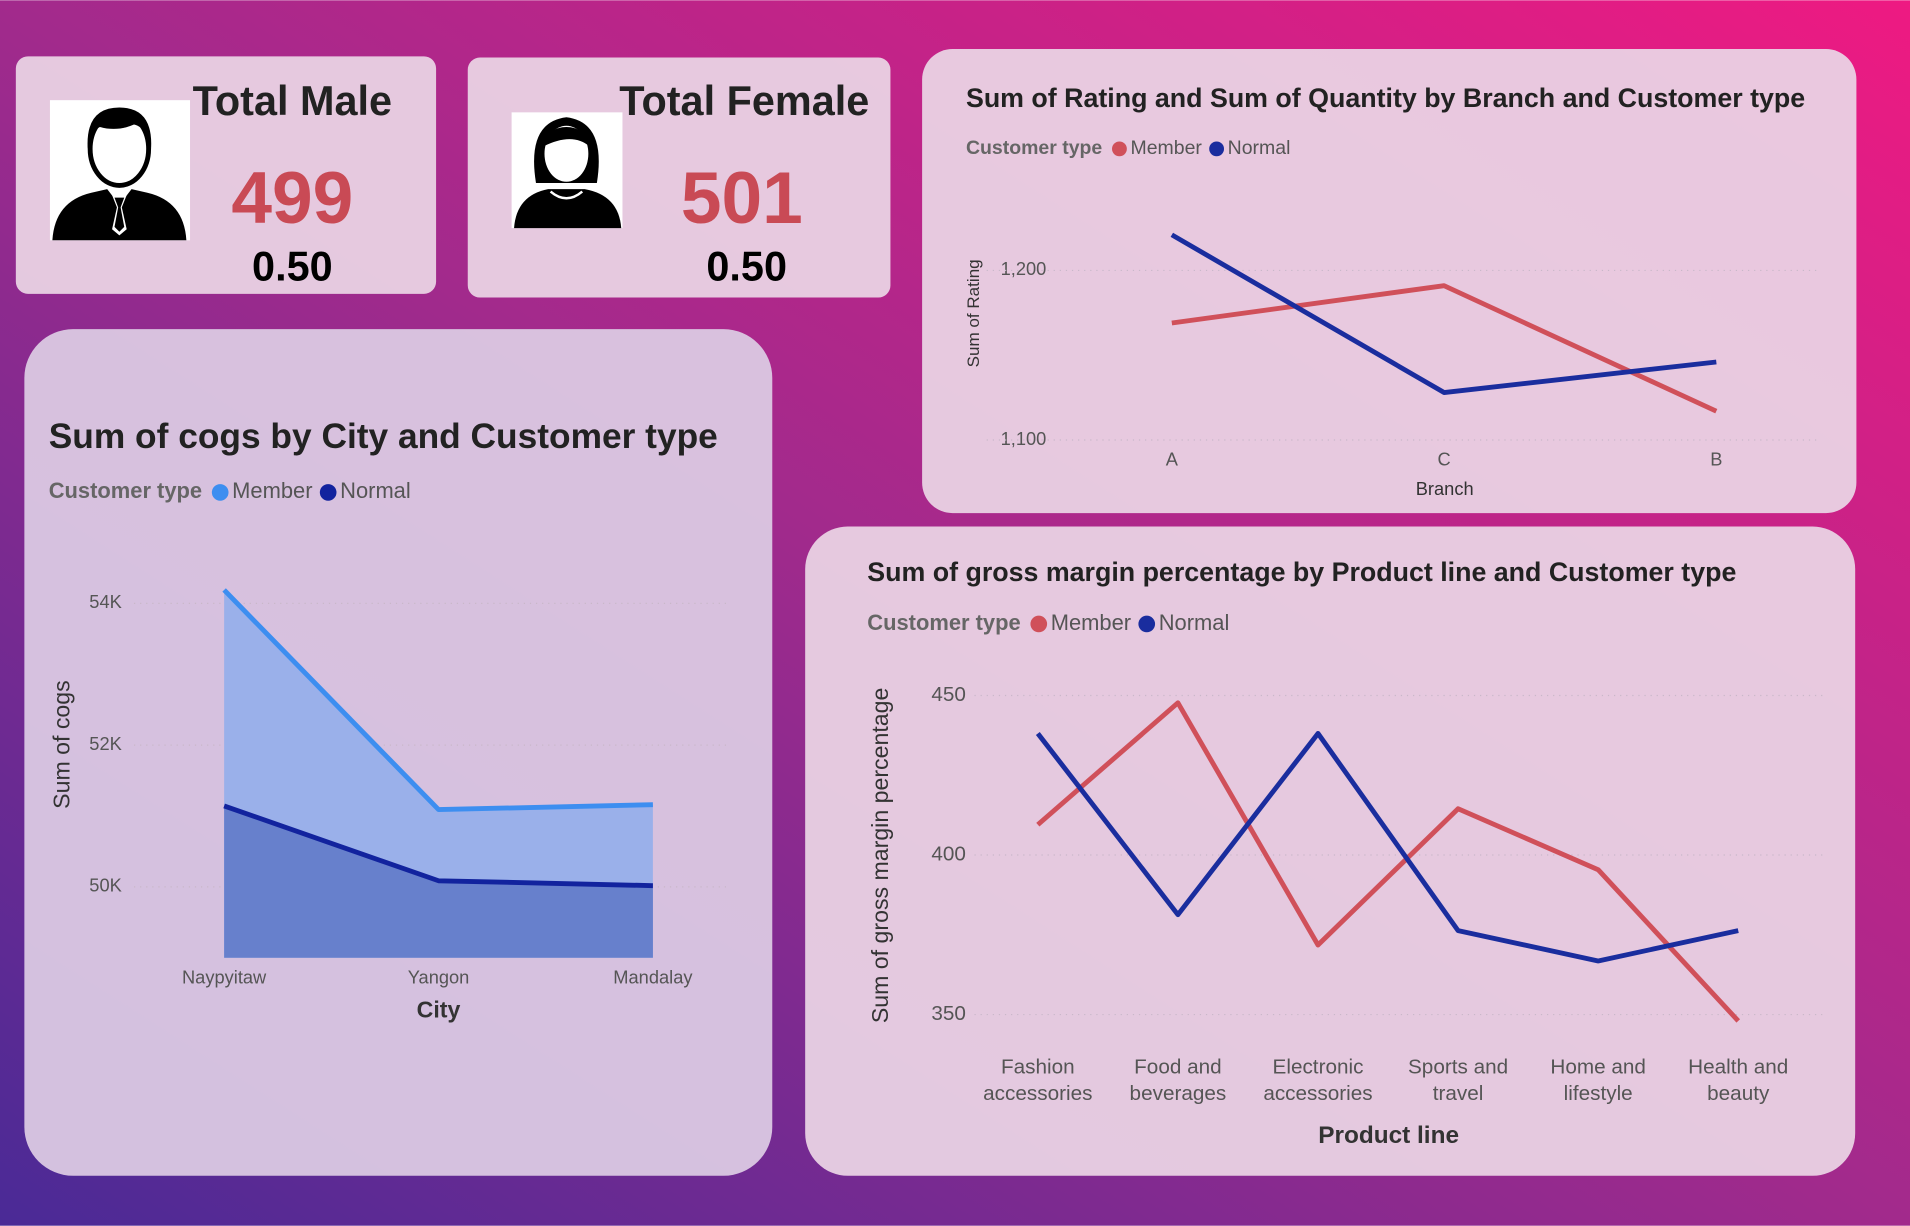  Describe the element at coordinates (439, 976) in the screenshot. I see `x-tick-label: Yangon` at that location.